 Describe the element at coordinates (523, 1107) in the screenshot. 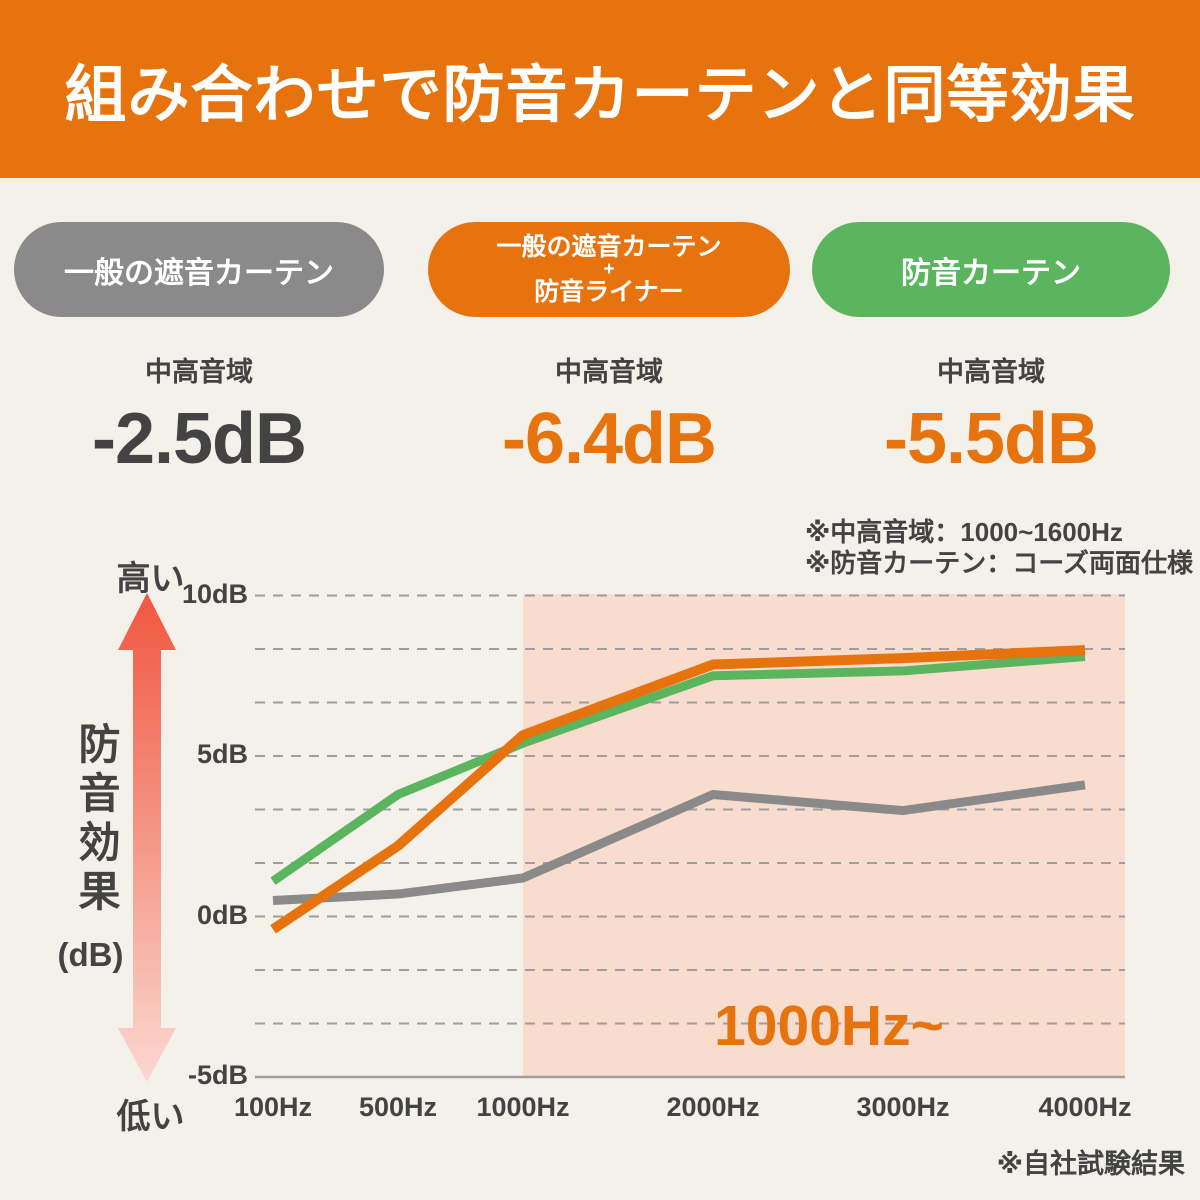

I see `x-tick-label: 1000Hz` at that location.